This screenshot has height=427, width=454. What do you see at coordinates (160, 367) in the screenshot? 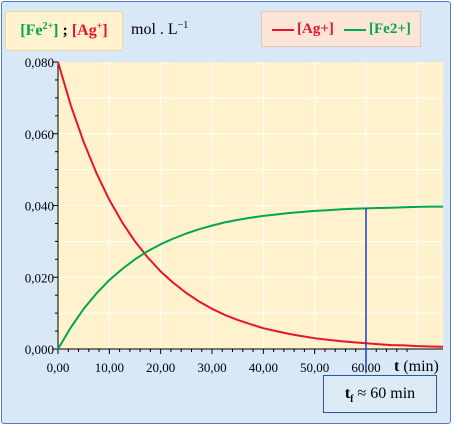
I see `x-tick-label: 20,00` at bounding box center [160, 367].